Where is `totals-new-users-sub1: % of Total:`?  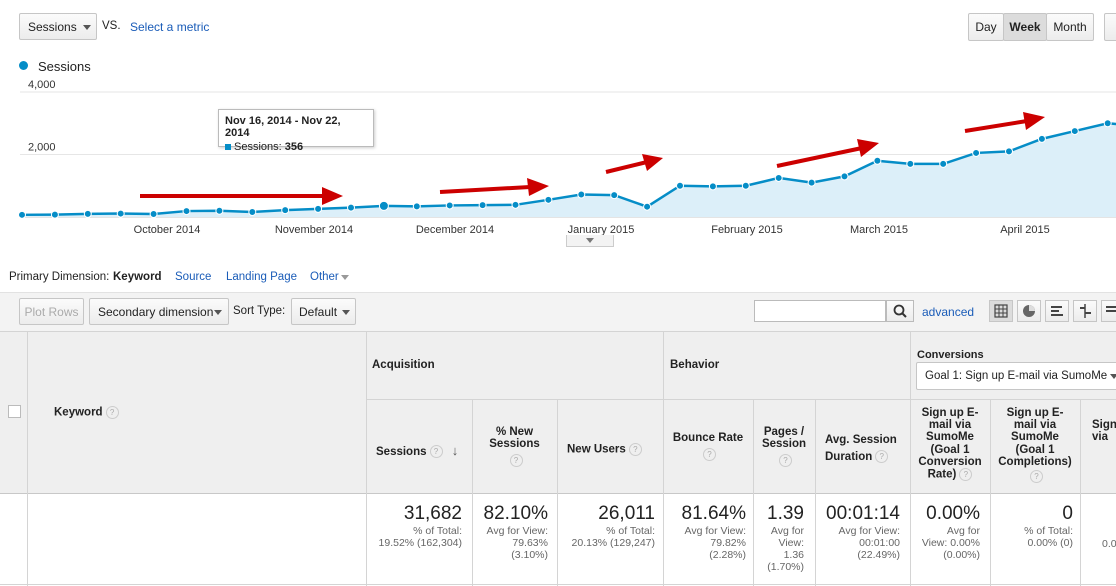
totals-new-users-sub1: % of Total: is located at coordinates (630, 531).